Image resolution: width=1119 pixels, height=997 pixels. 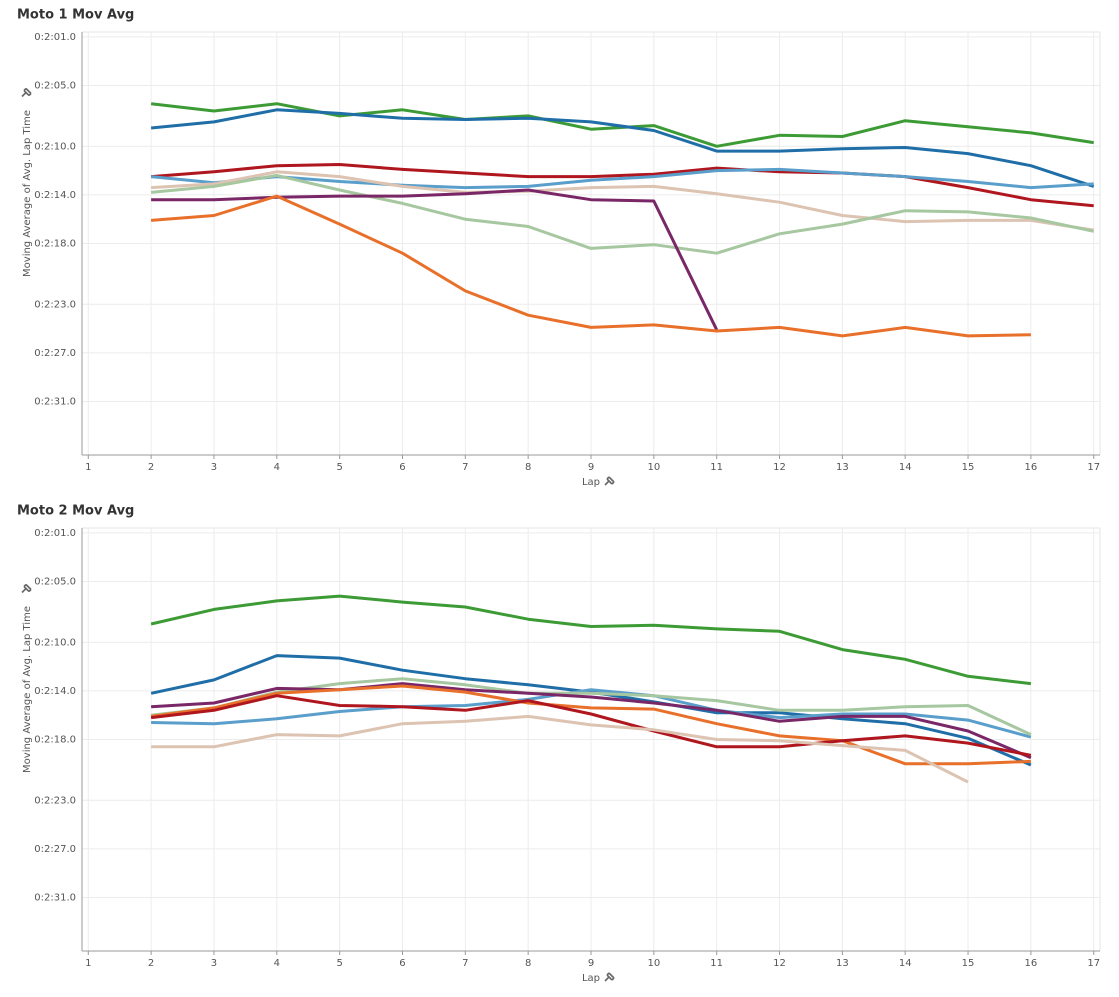 What do you see at coordinates (75, 15) in the screenshot?
I see `chart-title: Moto 1 Mov Avg` at bounding box center [75, 15].